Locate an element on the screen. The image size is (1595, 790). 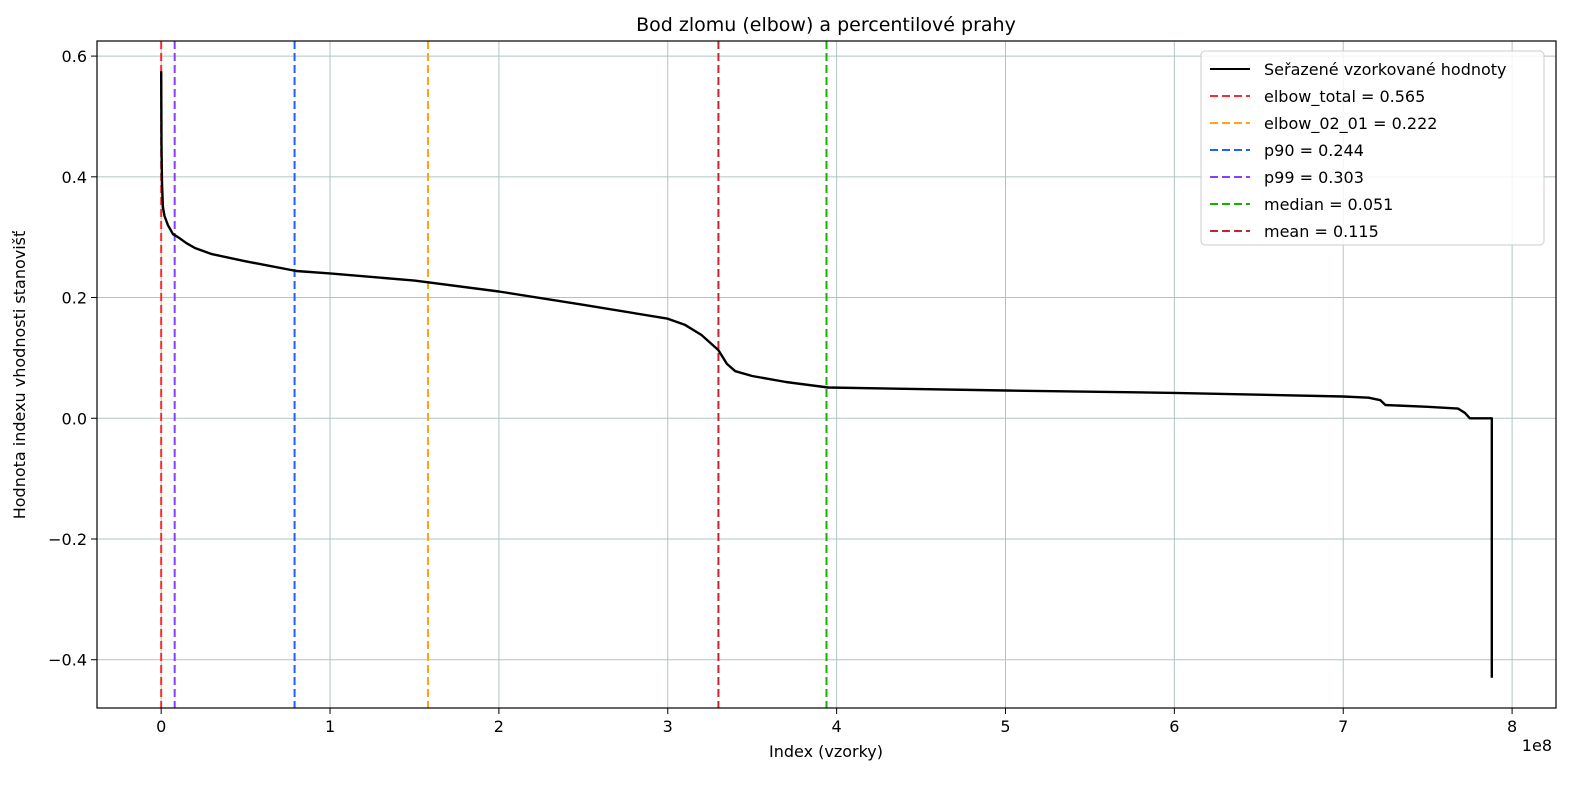
legend-entry-label: median = 0.051 is located at coordinates (1328, 204).